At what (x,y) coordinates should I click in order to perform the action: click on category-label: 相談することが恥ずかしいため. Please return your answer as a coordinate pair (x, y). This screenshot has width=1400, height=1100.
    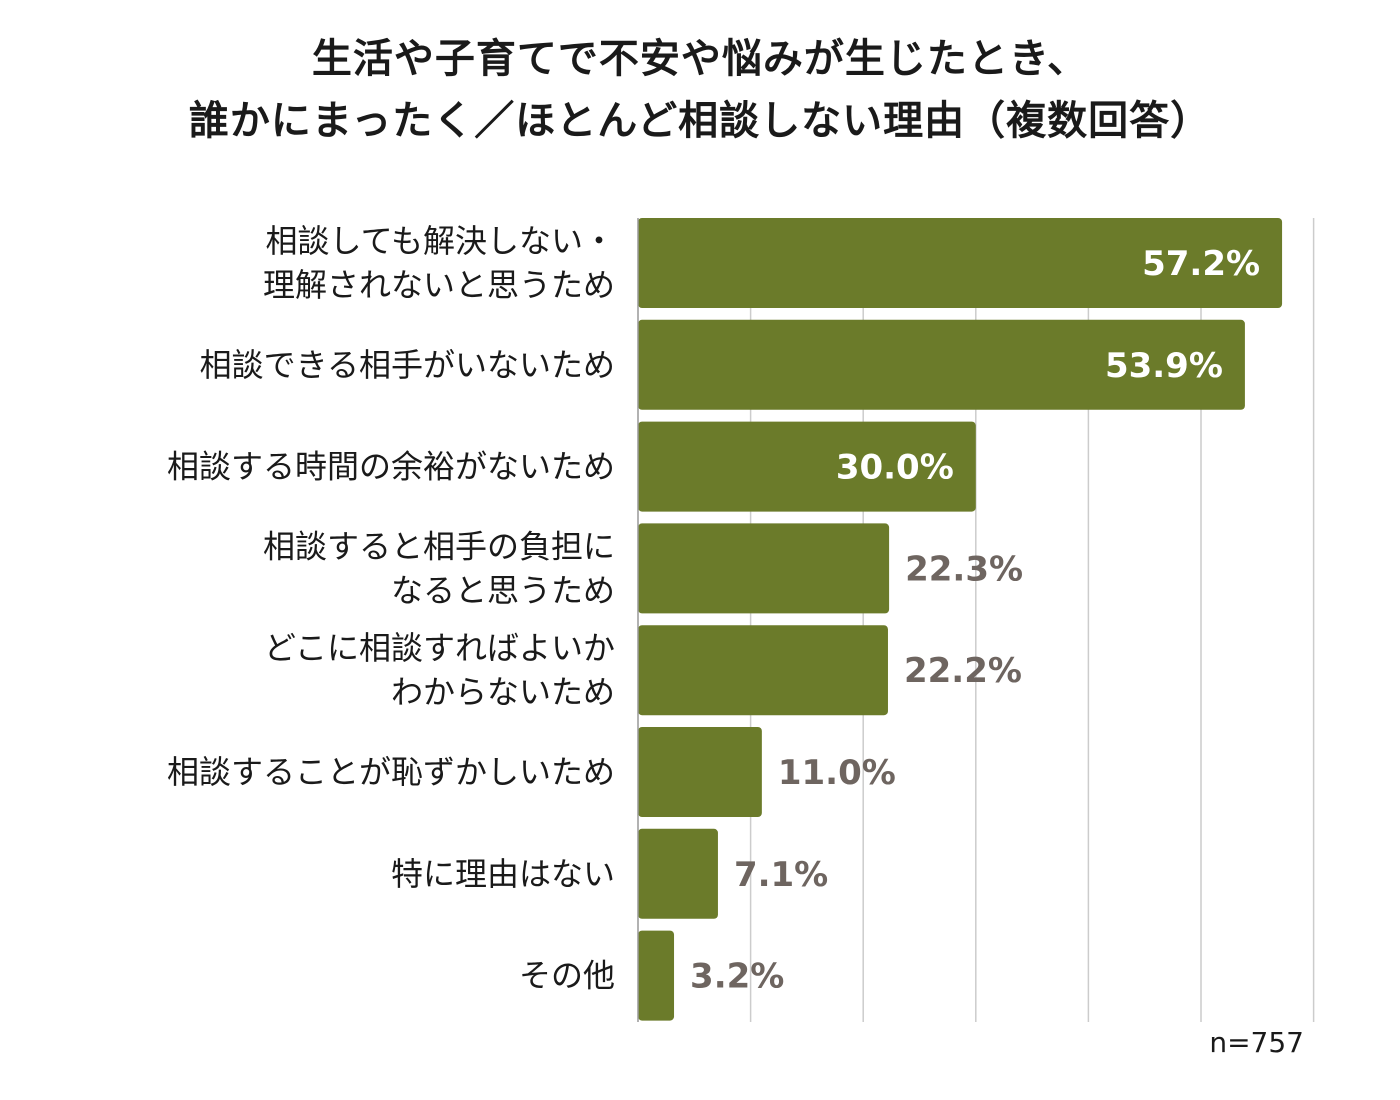
    Looking at the image, I should click on (391, 772).